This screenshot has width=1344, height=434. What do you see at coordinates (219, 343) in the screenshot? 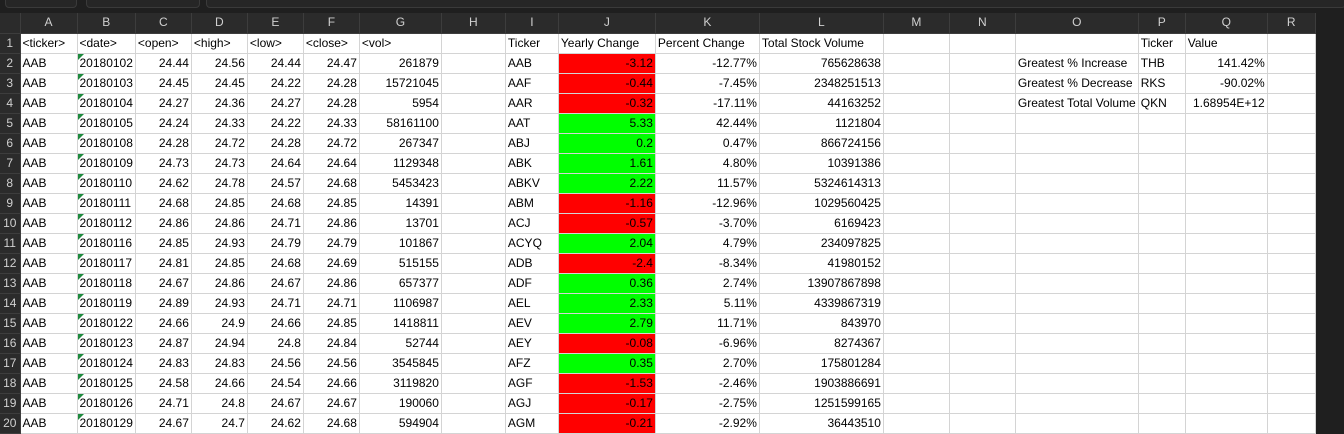
I see `cell-d16: 24.94` at bounding box center [219, 343].